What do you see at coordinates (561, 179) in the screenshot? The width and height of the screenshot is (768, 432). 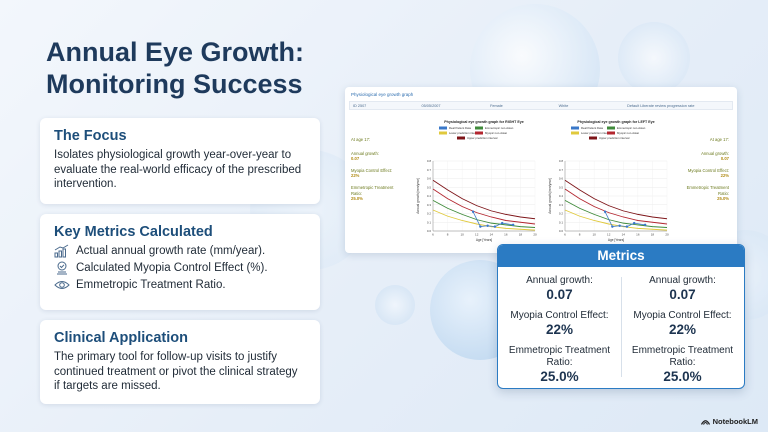 I see `y-tick-label: 0.6` at bounding box center [561, 179].